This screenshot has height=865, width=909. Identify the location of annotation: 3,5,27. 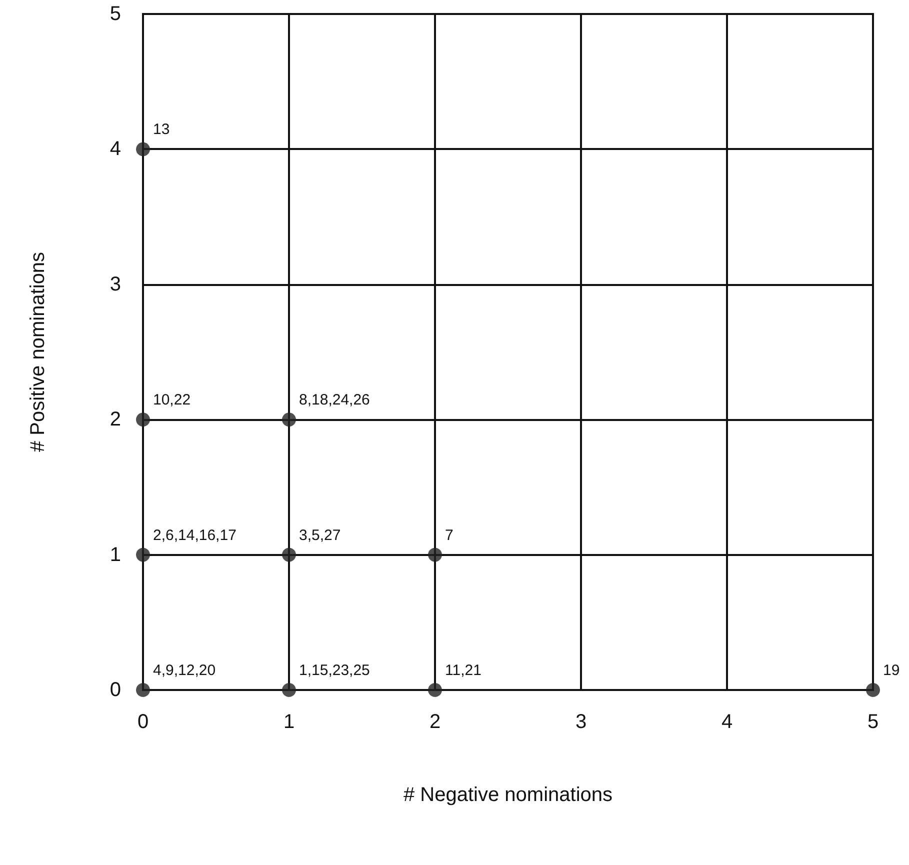
(320, 535).